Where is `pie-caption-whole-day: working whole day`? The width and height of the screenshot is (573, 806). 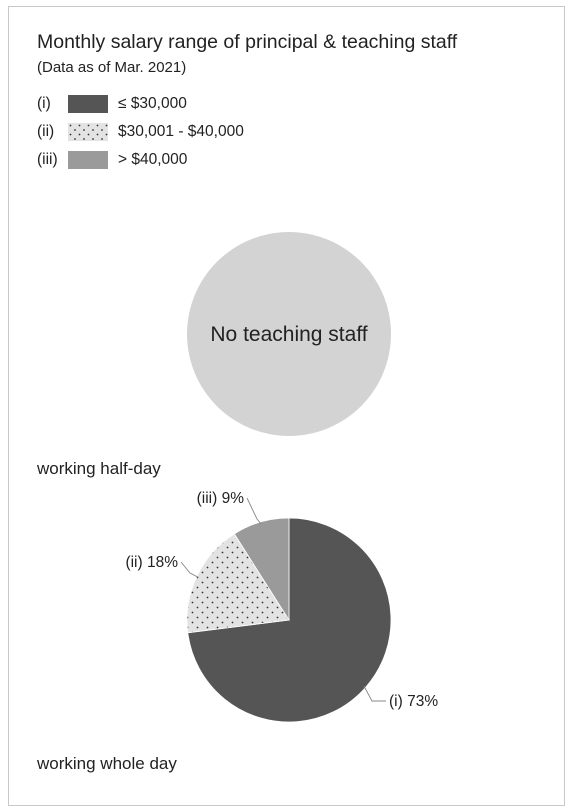 pie-caption-whole-day: working whole day is located at coordinates (107, 764).